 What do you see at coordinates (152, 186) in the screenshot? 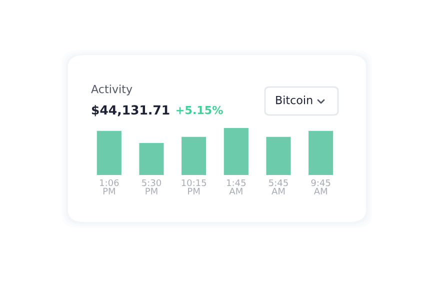
I see `x-tick-label: 5:30 PM` at bounding box center [152, 186].